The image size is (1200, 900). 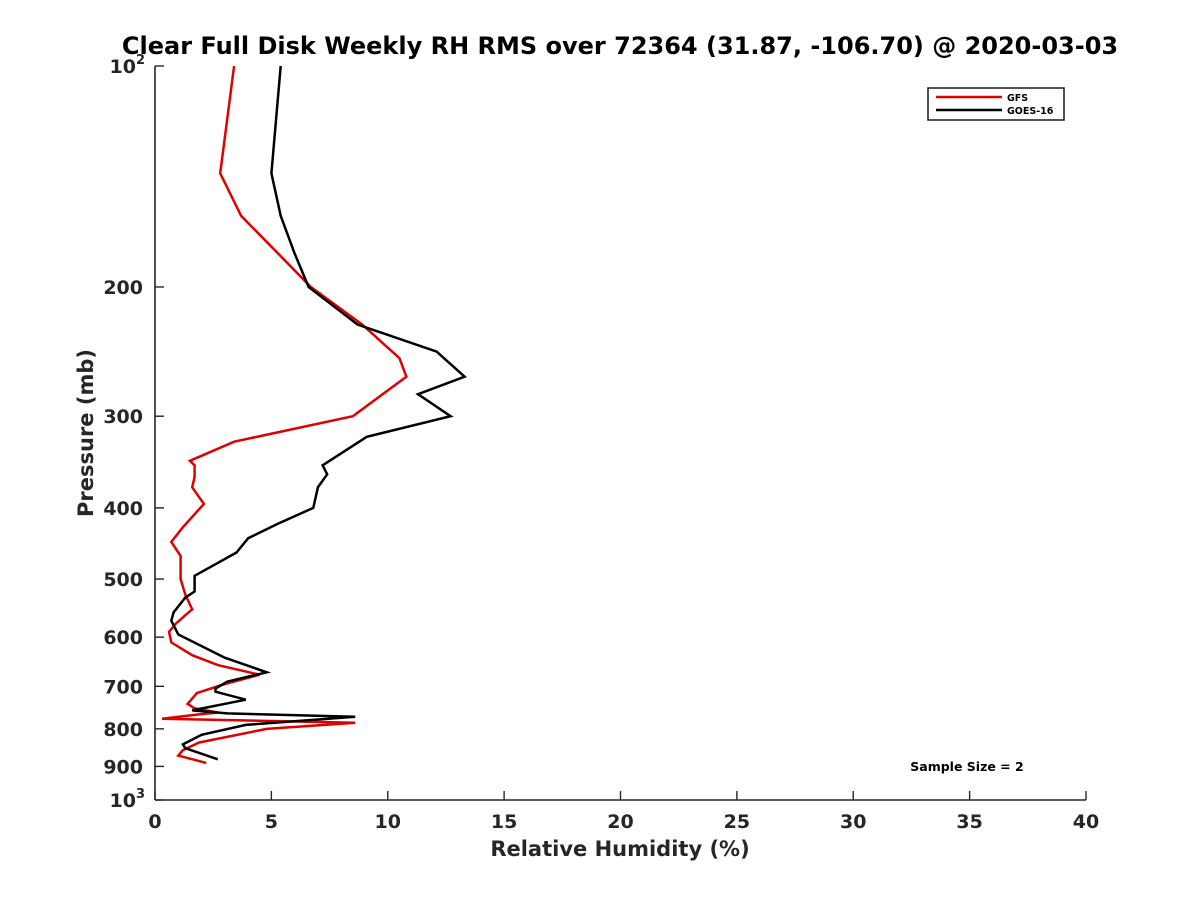 I want to click on x-tick-label: 20, so click(x=620, y=822).